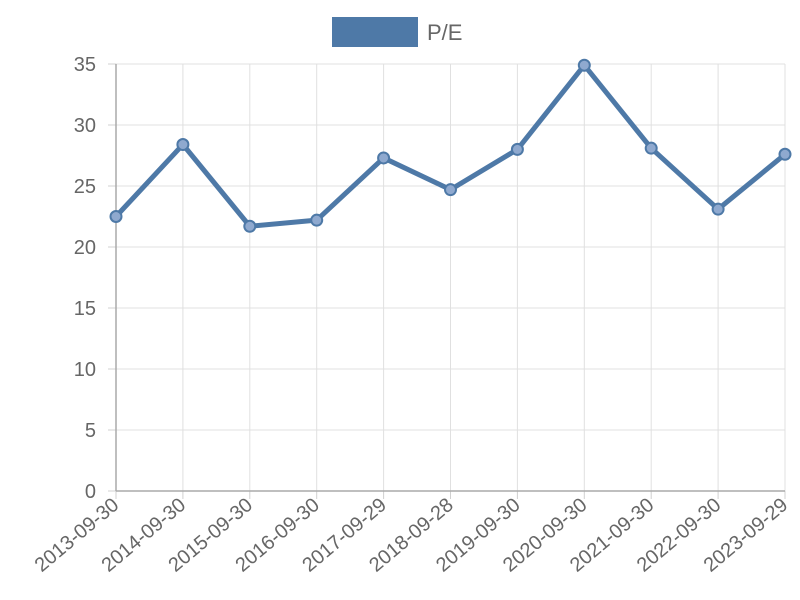 This screenshot has height=600, width=800. Describe the element at coordinates (85, 126) in the screenshot. I see `y-tick-label: 30` at that location.